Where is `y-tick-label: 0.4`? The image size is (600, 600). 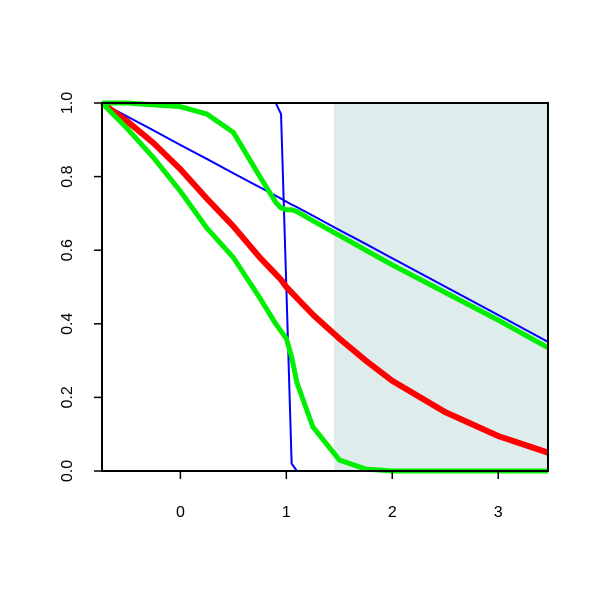 y-tick-label: 0.4 is located at coordinates (67, 324).